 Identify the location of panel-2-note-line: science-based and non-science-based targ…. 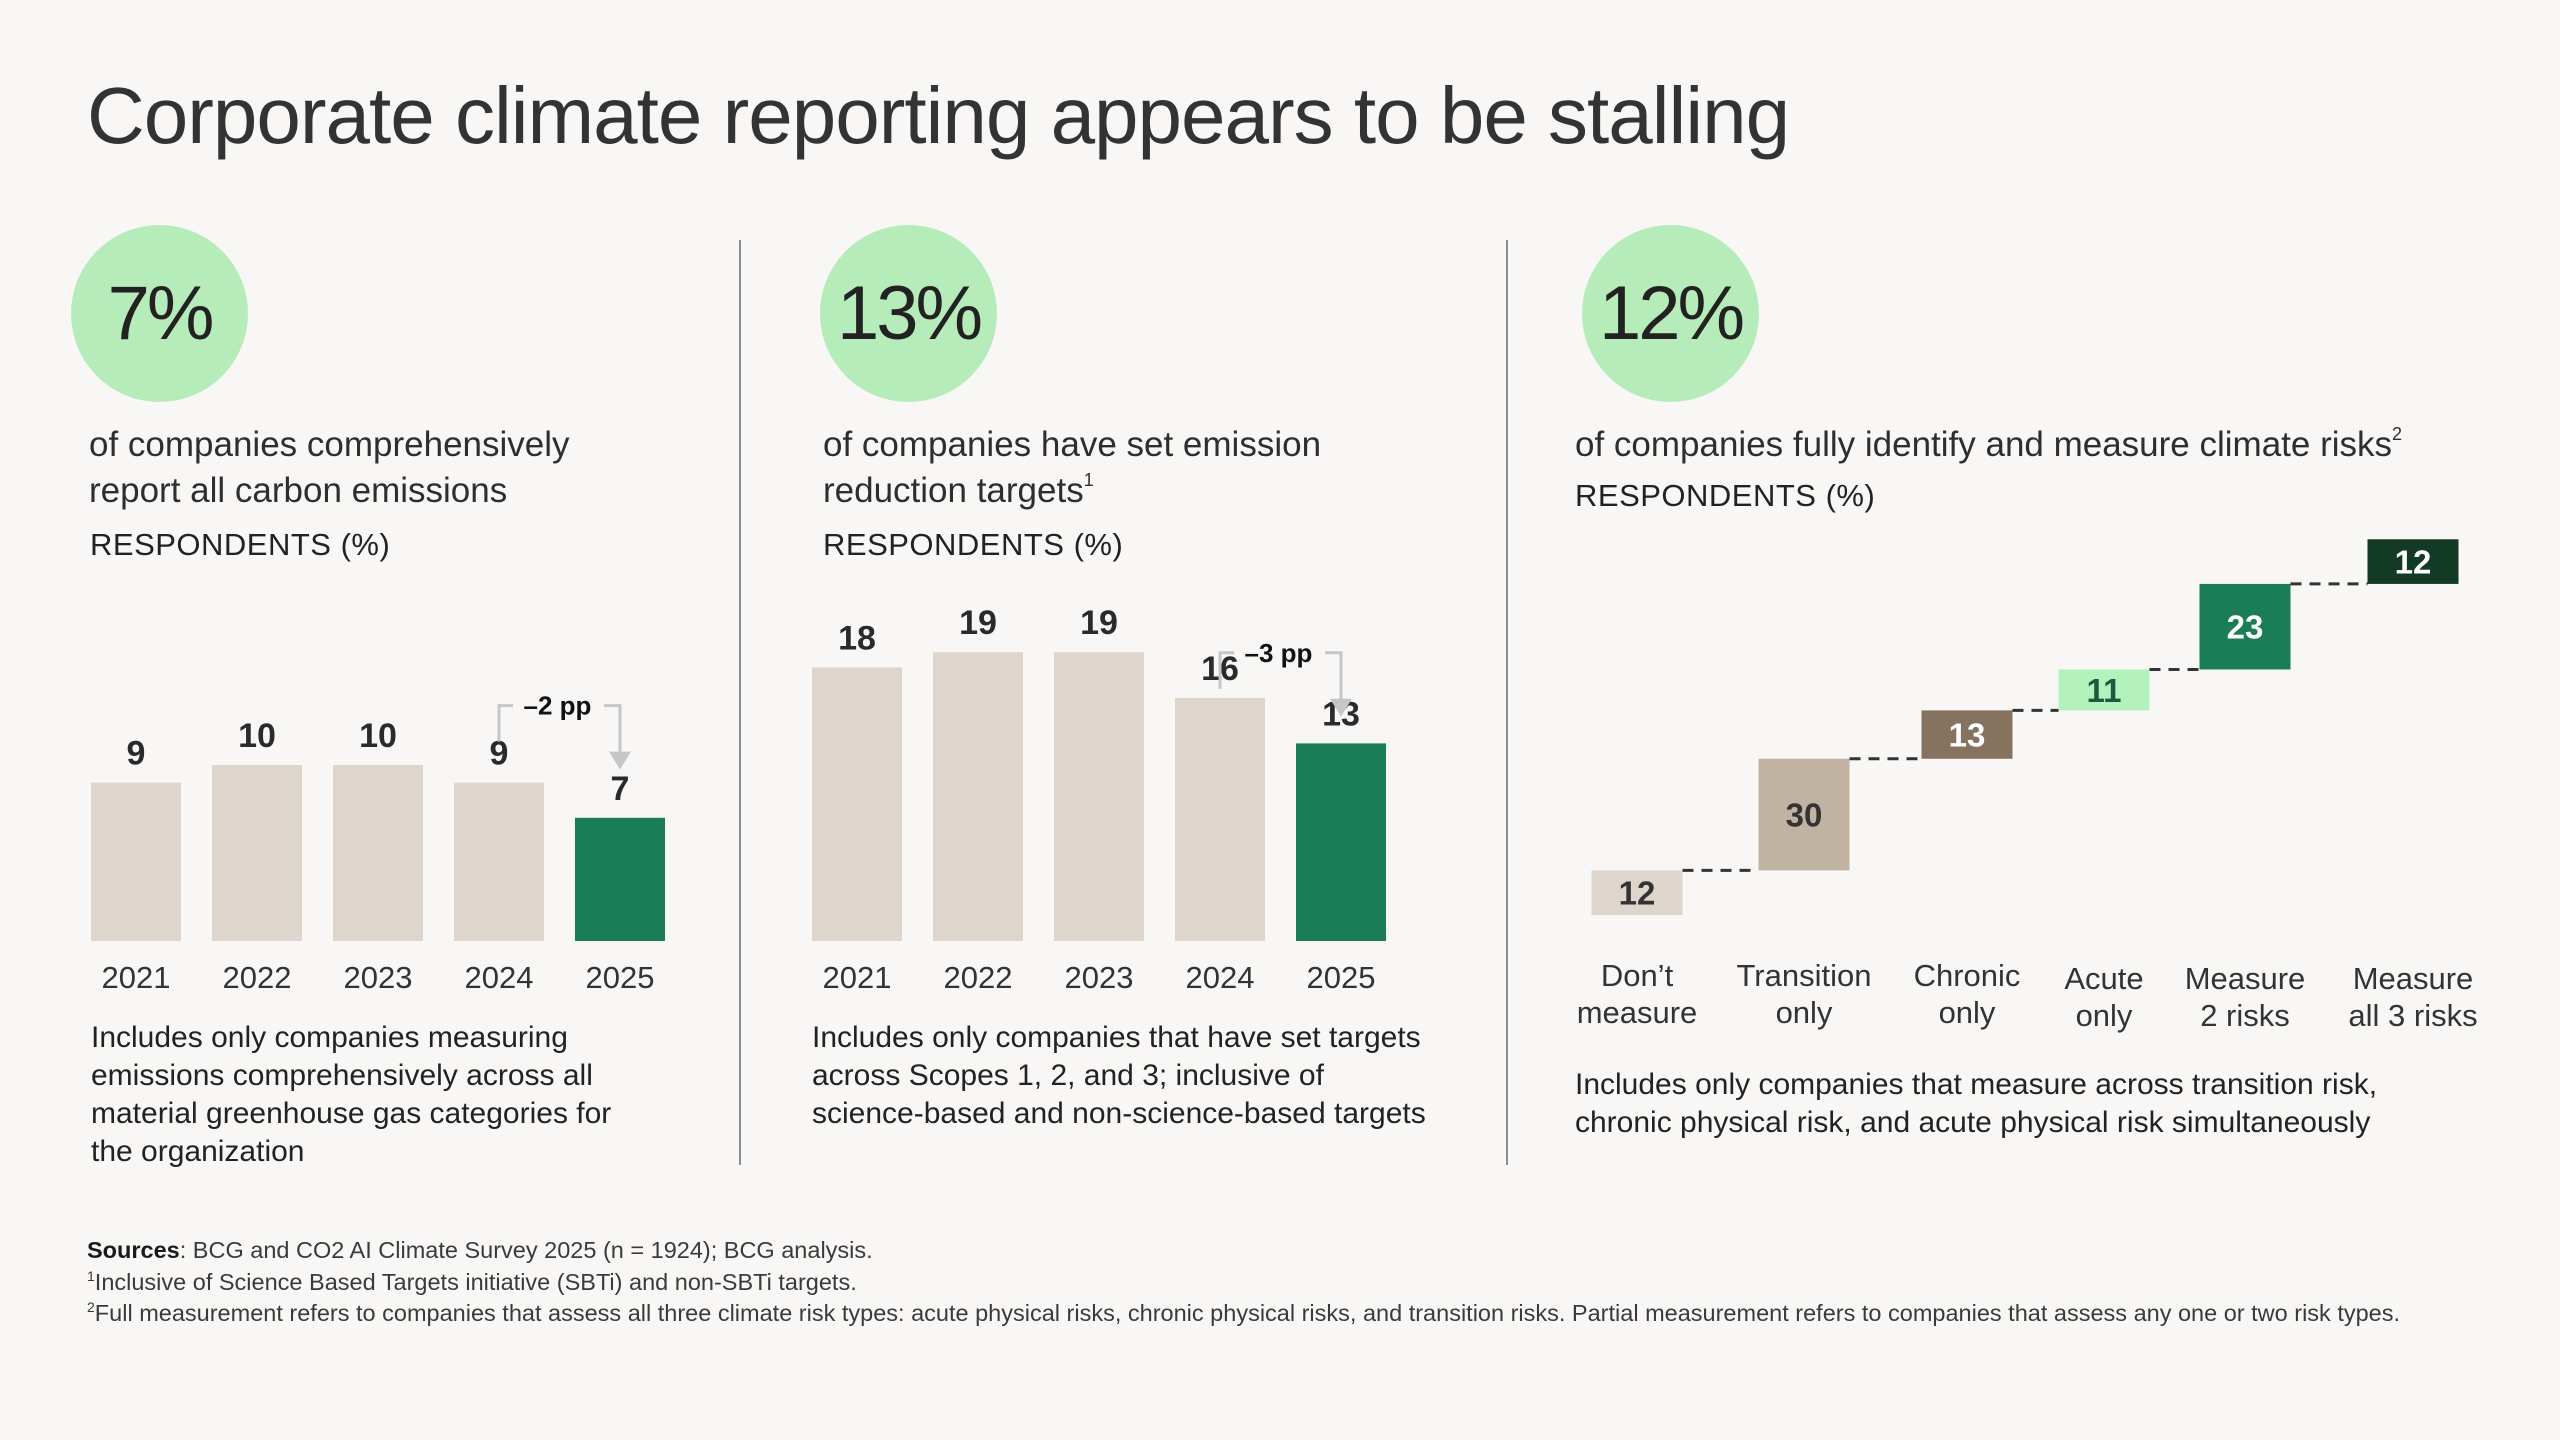
(1119, 1113).